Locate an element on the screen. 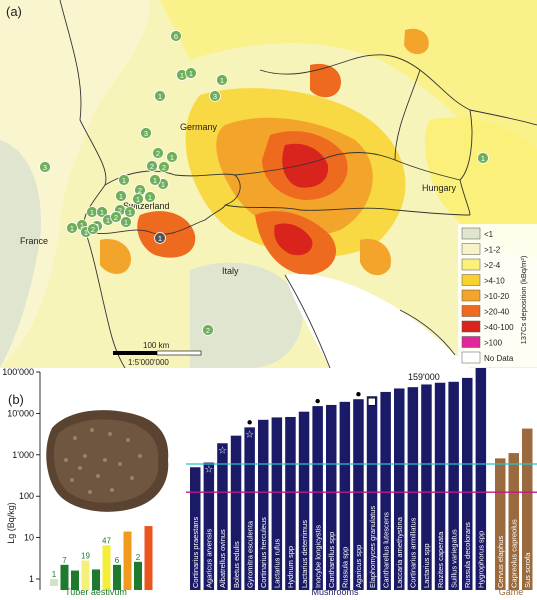 Image resolution: width=537 pixels, height=600 pixels. mushroom-label: Hydnum spp is located at coordinates (290, 567).